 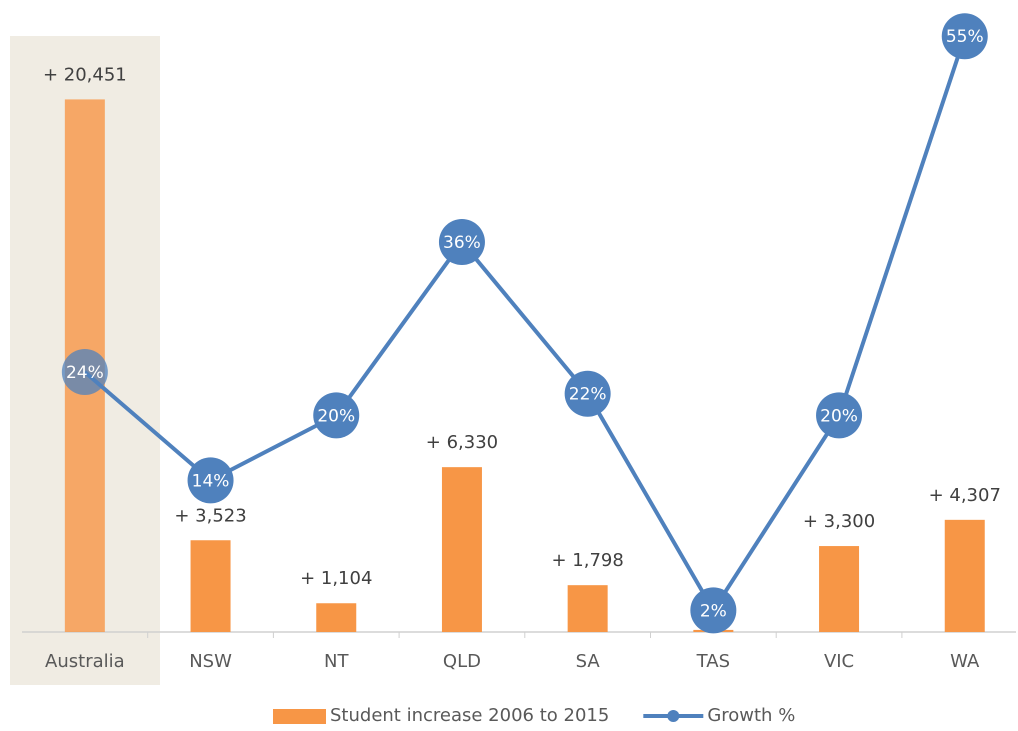 I want to click on line-value-label: 22%, so click(x=588, y=395).